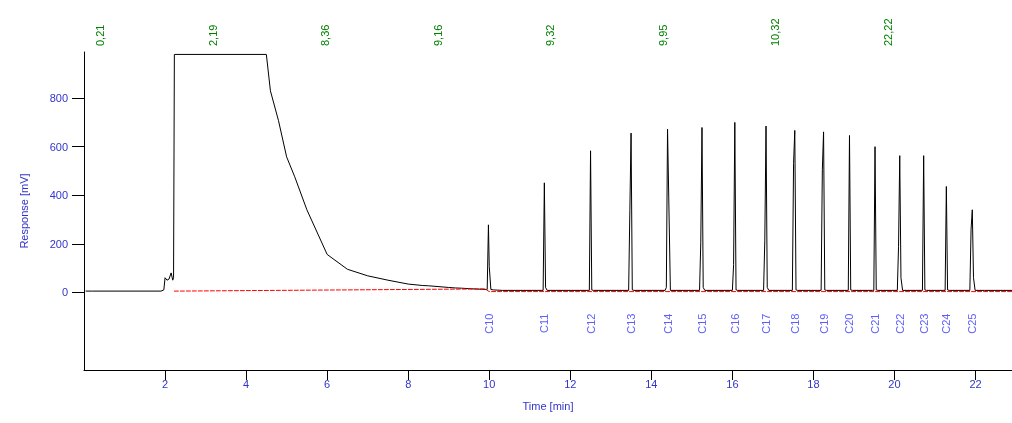 The image size is (1012, 423). What do you see at coordinates (246, 383) in the screenshot?
I see `x-tick-label: 4` at bounding box center [246, 383].